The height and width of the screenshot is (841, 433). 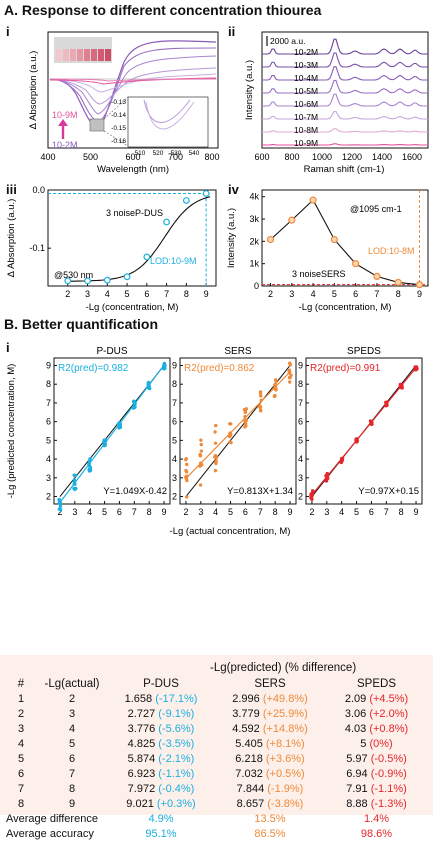 I want to click on col-pdus: P-DUS, so click(x=161, y=683).